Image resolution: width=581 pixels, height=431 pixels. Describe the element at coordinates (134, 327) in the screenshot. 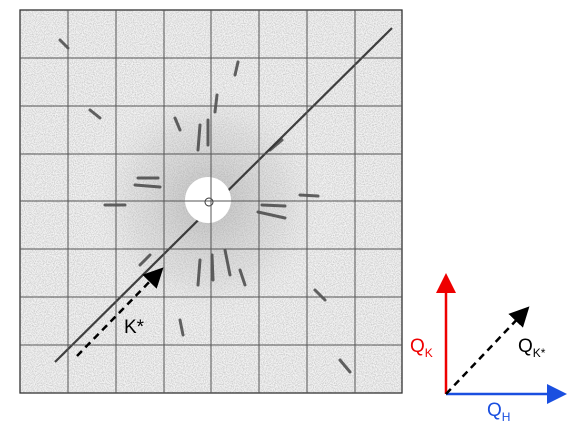

I see `k-star-label: K*` at that location.